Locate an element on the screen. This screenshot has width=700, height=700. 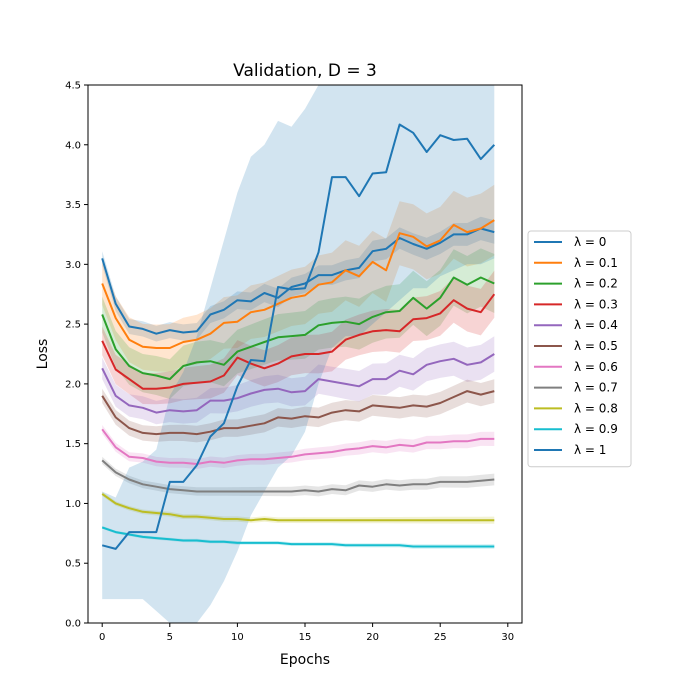
y-tick-label: 1.5 is located at coordinates (73, 444).